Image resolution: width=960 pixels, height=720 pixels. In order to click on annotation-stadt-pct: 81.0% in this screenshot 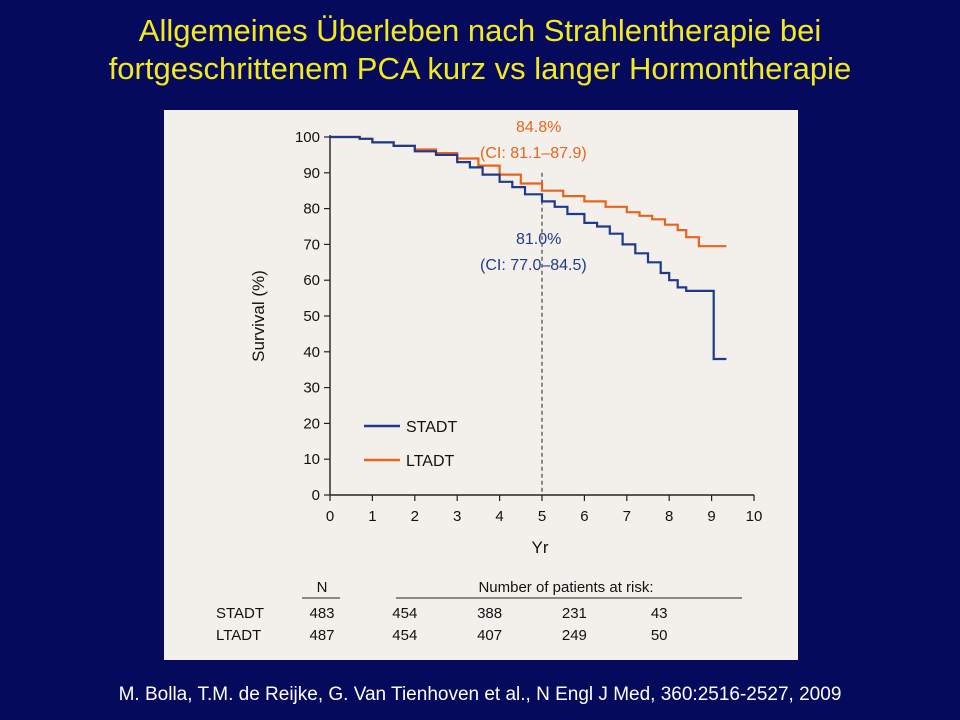, I will do `click(538, 239)`.